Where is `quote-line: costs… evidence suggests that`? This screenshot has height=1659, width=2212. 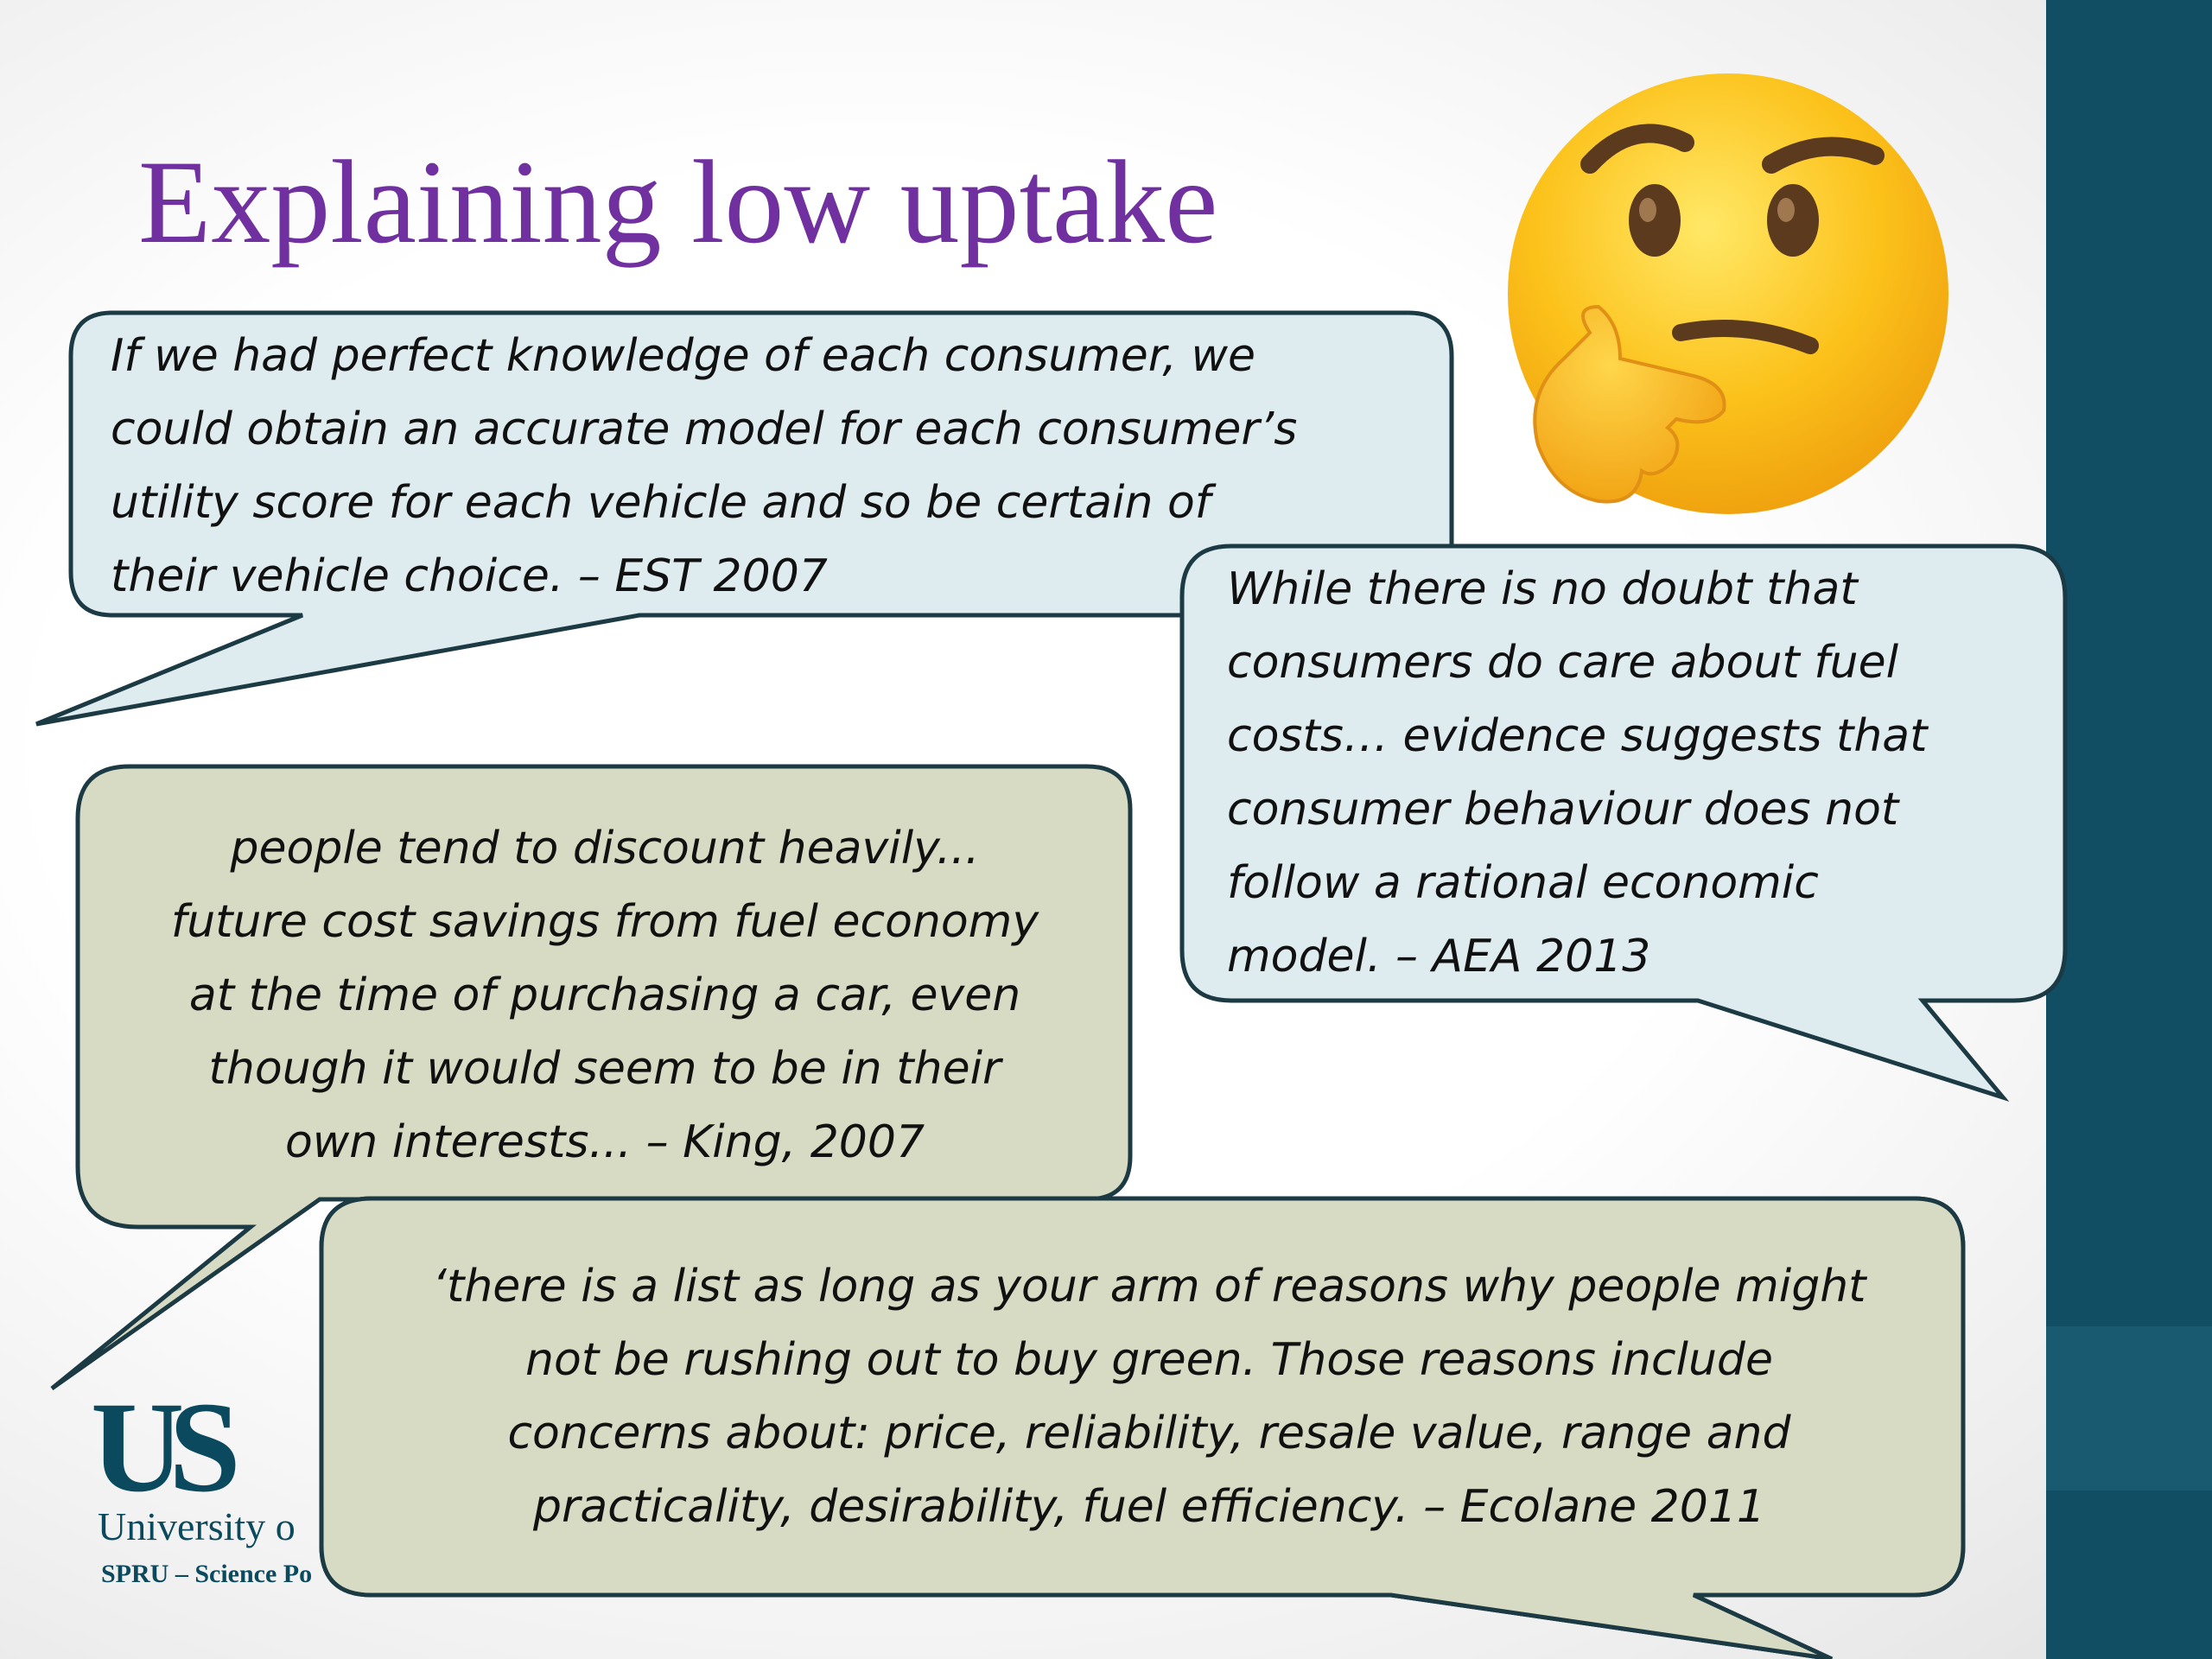 quote-line: costs… evidence suggests that is located at coordinates (1577, 736).